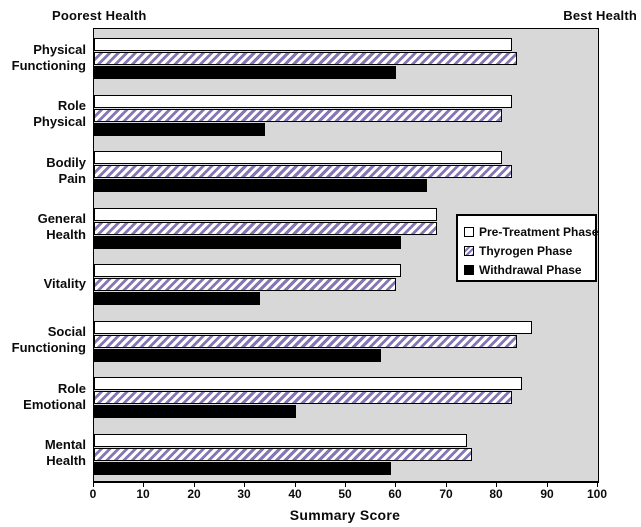  What do you see at coordinates (345, 515) in the screenshot?
I see `x-axis-title: Summary Score` at bounding box center [345, 515].